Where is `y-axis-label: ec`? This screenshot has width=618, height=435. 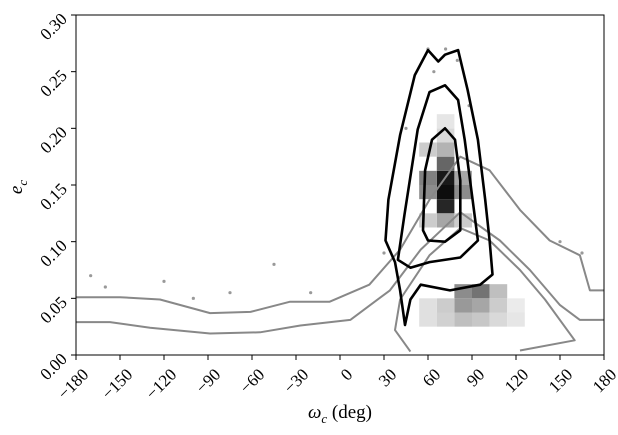 y-axis-label: ec is located at coordinates (18, 187).